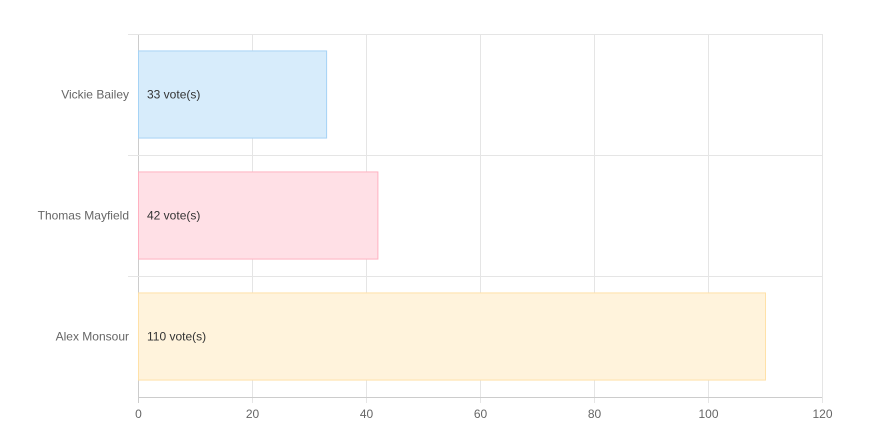 This screenshot has height=447, width=872. What do you see at coordinates (173, 95) in the screenshot?
I see `bar-data-label: 33 vote(s)` at bounding box center [173, 95].